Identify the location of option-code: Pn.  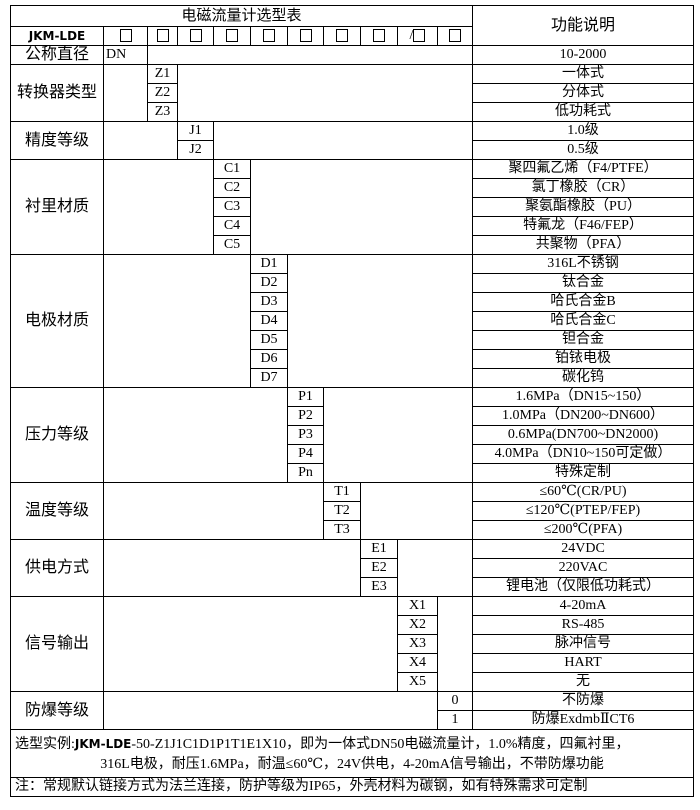
(305, 473).